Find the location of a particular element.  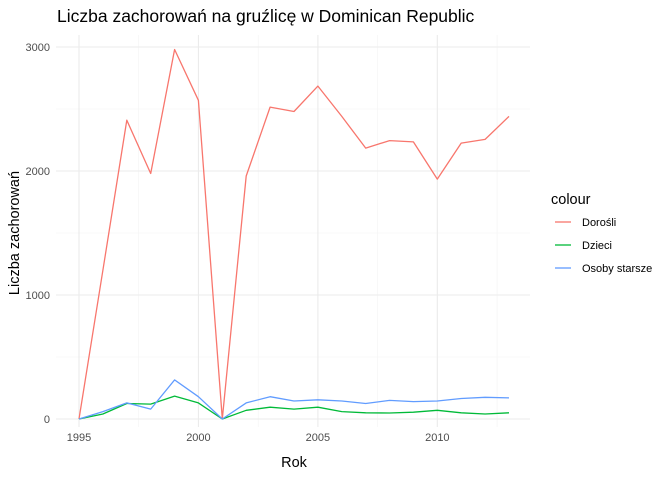

legend: colour Dorośli Dzieci Osoby starsze is located at coordinates (601, 233).